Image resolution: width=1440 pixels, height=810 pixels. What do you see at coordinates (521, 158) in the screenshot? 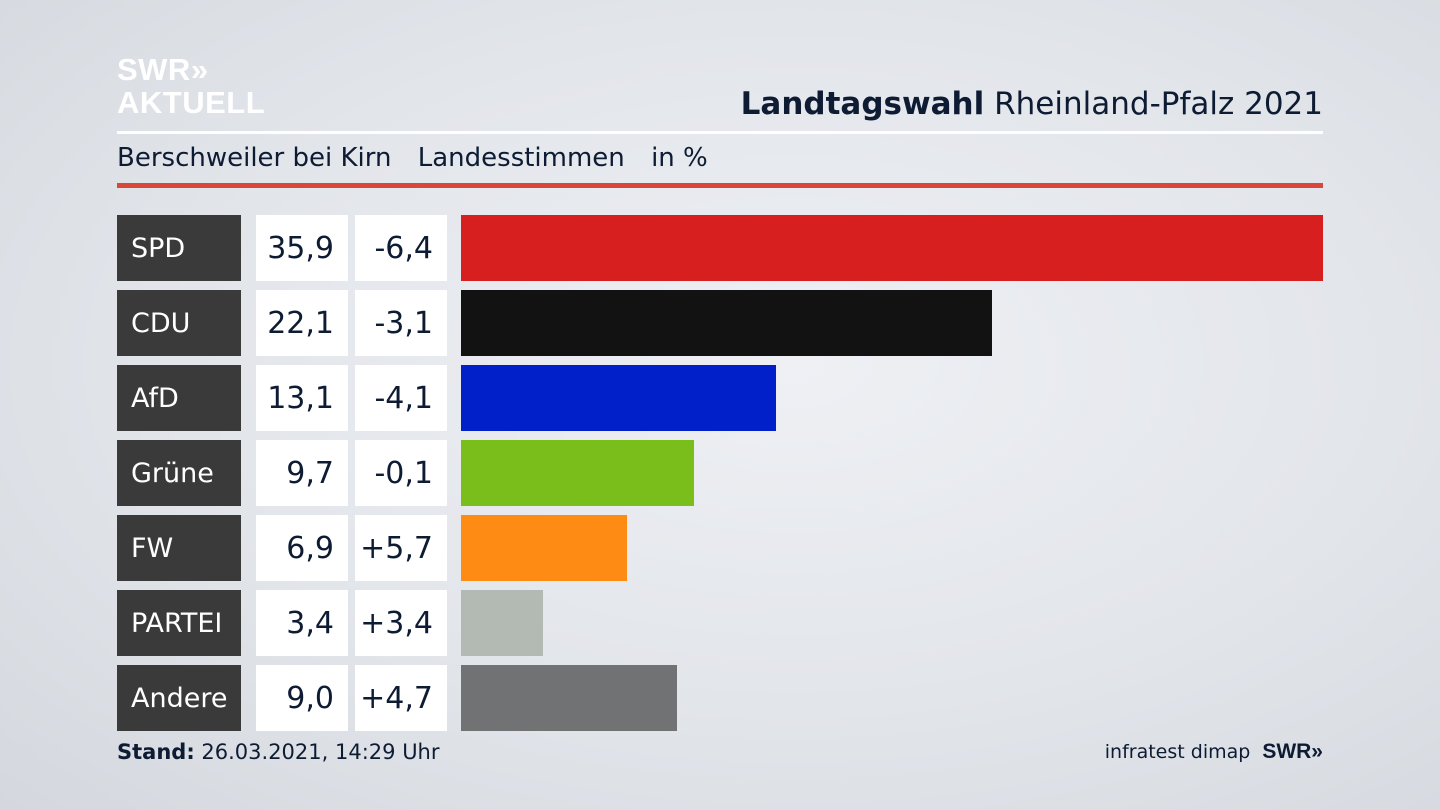
I see `vote-type-label: Landesstimmen` at bounding box center [521, 158].